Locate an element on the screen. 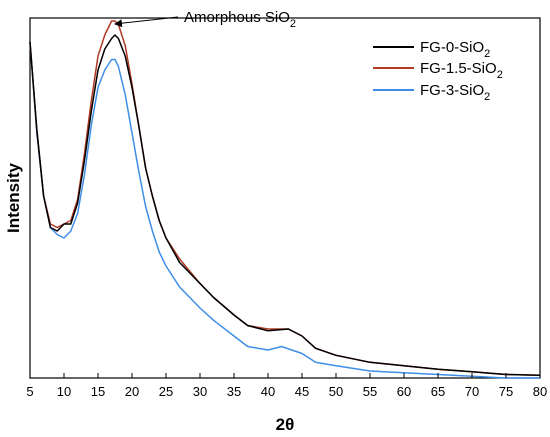 The height and width of the screenshot is (437, 550). x-tick-label: 25 is located at coordinates (166, 391).